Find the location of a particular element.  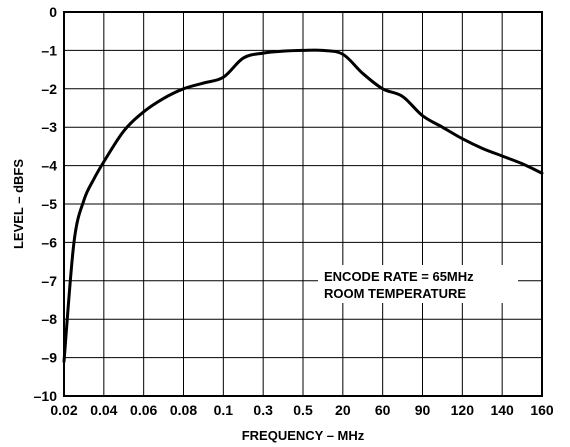

y-tick-labels: 0 –1 –2 –3 –4 –5 –6 –7 –8 –9 –10 is located at coordinates (46, 204).